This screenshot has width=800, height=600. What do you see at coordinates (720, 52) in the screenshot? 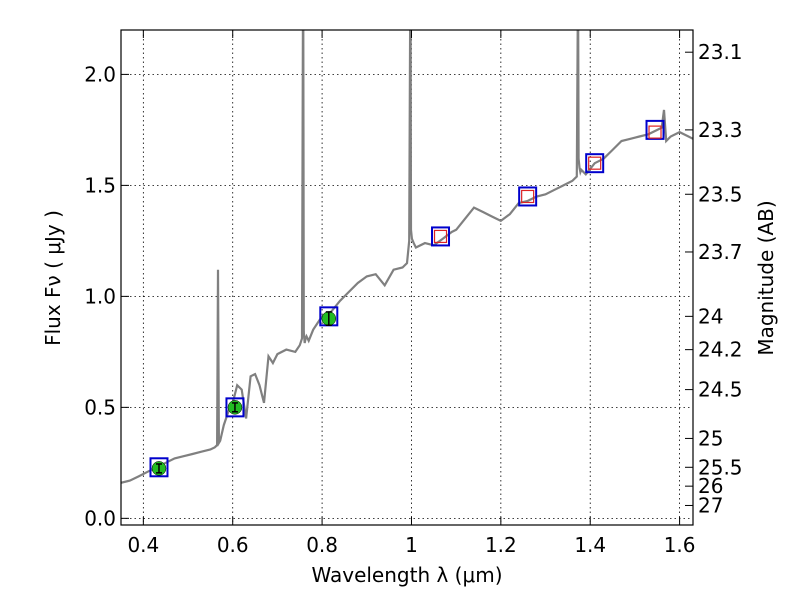
I see `magnitude-tick-label: 23.1` at bounding box center [720, 52].